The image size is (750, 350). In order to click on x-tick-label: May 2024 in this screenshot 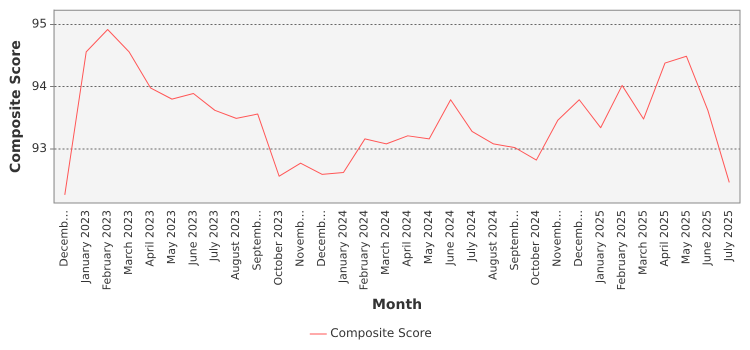, I will do `click(429, 237)`.